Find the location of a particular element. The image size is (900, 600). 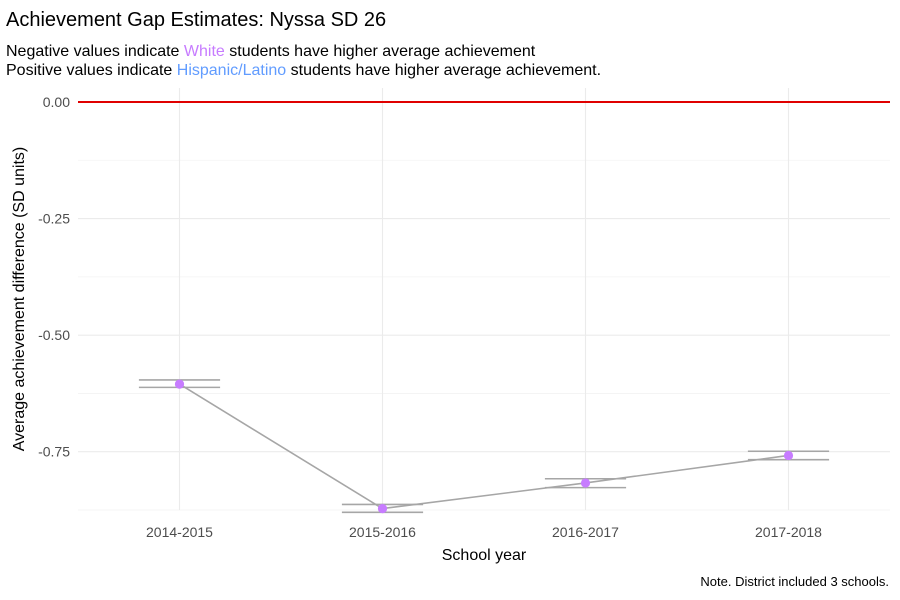

subtitle-text: Positive values indicate is located at coordinates (91, 70).